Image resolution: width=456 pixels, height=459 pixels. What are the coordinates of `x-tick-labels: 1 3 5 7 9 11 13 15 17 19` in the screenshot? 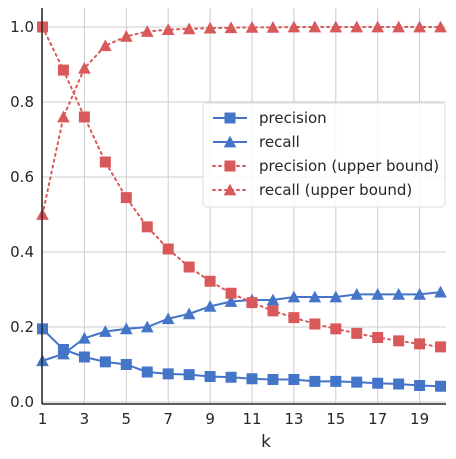 It's located at (233, 419).